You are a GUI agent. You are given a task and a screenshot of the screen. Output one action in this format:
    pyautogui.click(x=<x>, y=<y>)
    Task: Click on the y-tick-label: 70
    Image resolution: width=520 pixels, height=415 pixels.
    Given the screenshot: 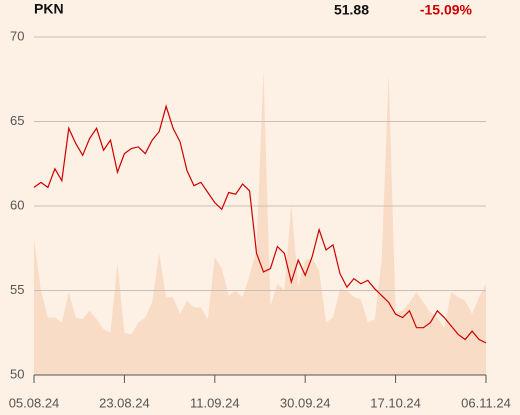 What is the action you would take?
    pyautogui.click(x=17, y=35)
    